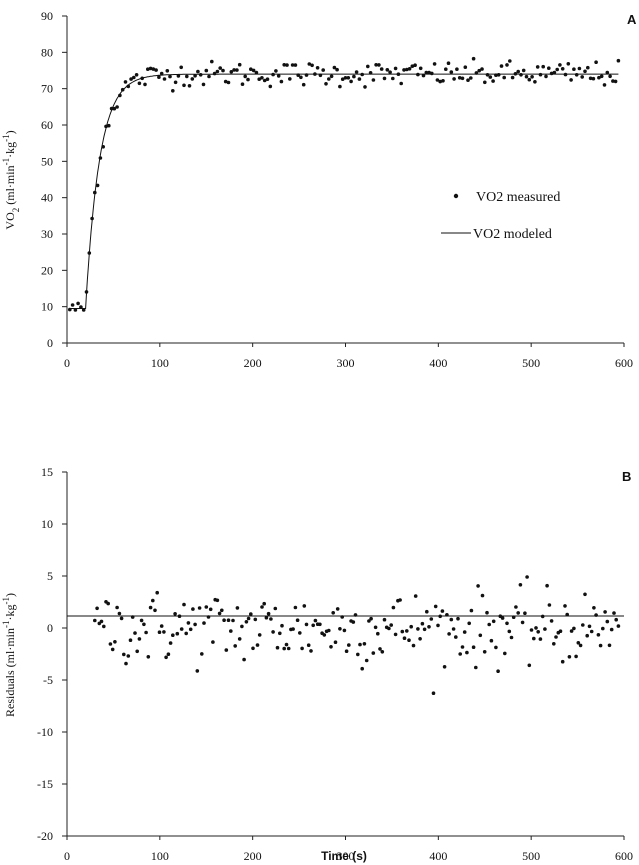 Image resolution: width=639 pixels, height=865 pixels. I want to click on panel-b-y-tick-label: 15, so click(47, 472).